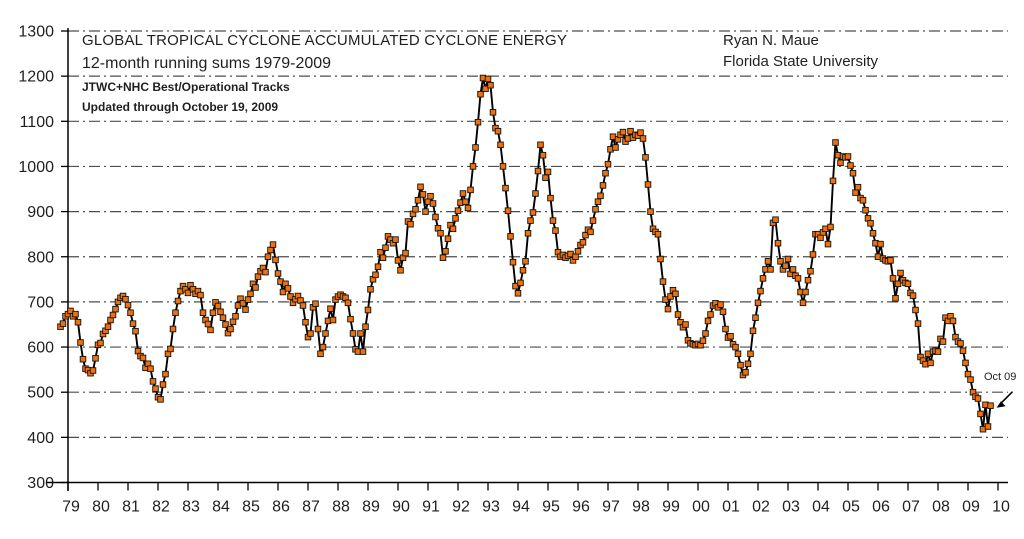 This screenshot has width=1024, height=539. I want to click on x-tick-label: 09, so click(971, 507).